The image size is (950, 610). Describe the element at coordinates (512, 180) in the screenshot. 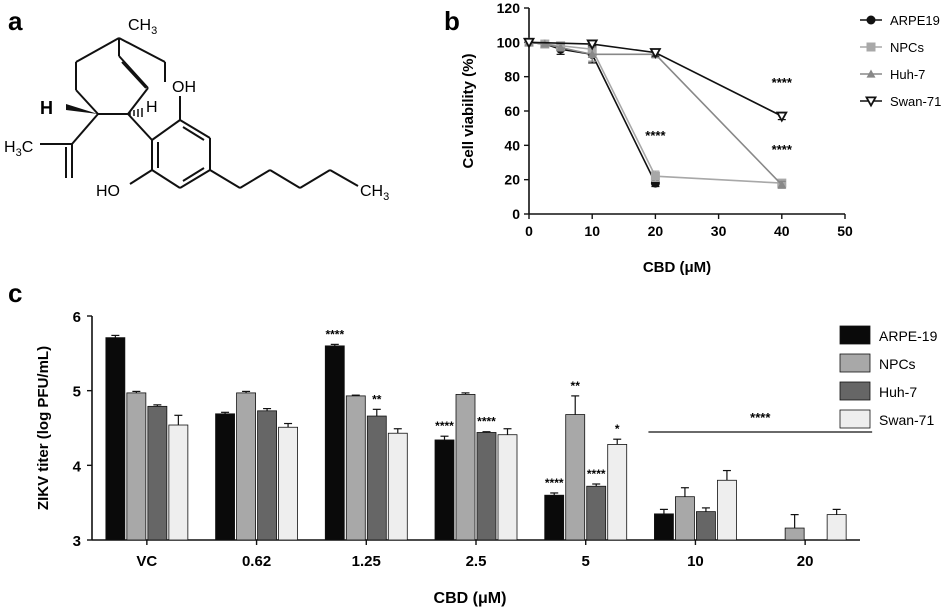

I see `y-tick-label: 20` at that location.